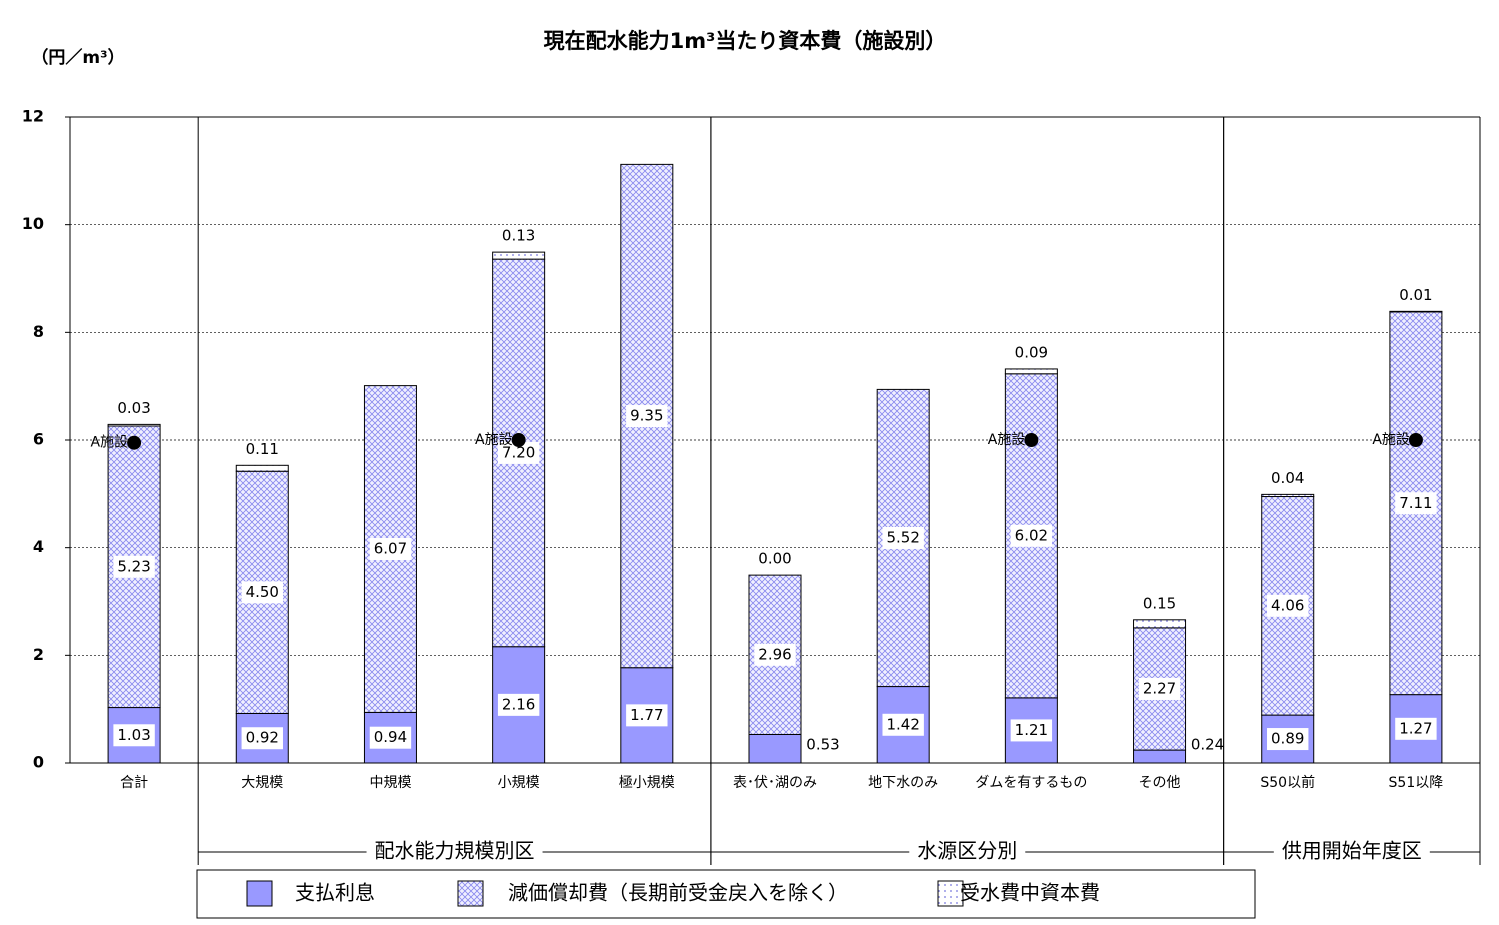 The width and height of the screenshot is (1499, 925). Describe the element at coordinates (38, 654) in the screenshot. I see `y-tick-label: 2` at that location.